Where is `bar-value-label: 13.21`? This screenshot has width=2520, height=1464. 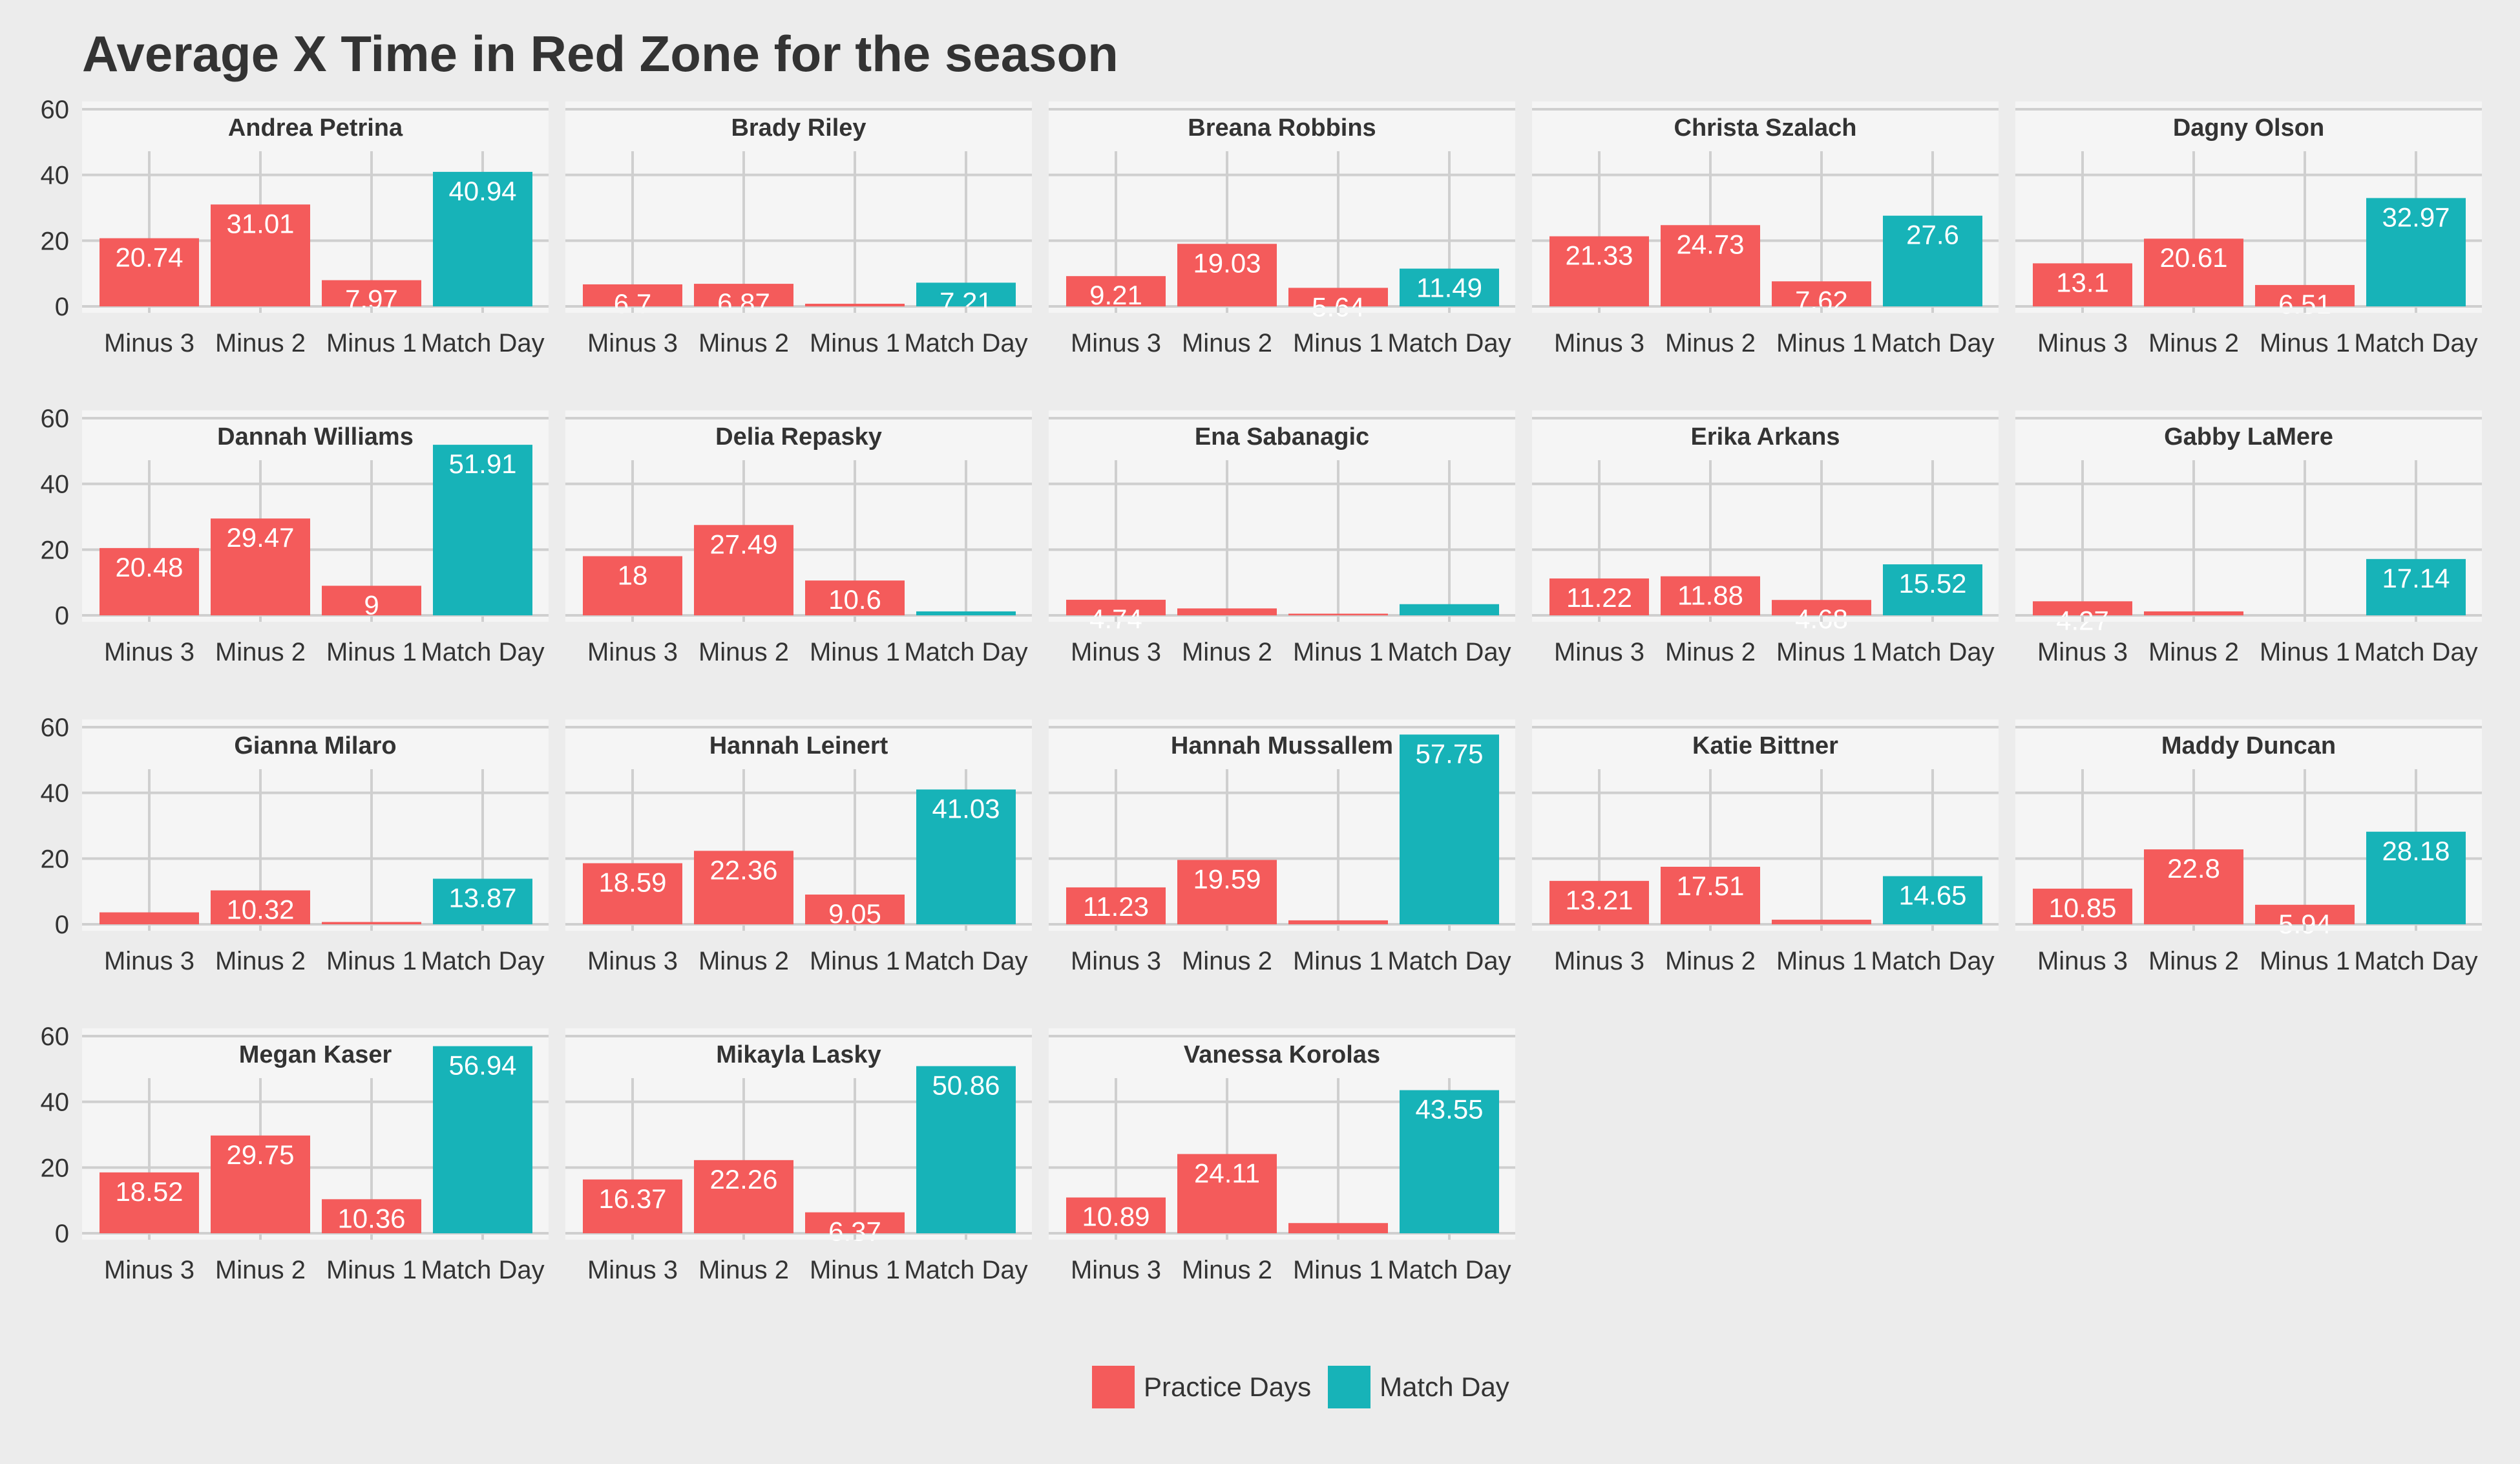 bar-value-label: 13.21 is located at coordinates (1599, 900).